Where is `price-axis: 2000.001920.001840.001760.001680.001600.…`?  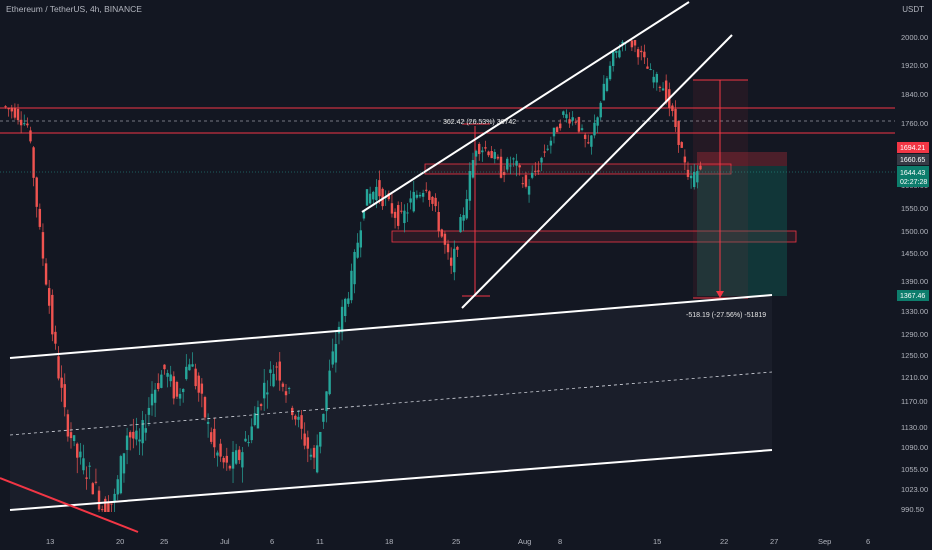
price-axis: 2000.001920.001840.001760.001680.001600.… is located at coordinates (914, 273).